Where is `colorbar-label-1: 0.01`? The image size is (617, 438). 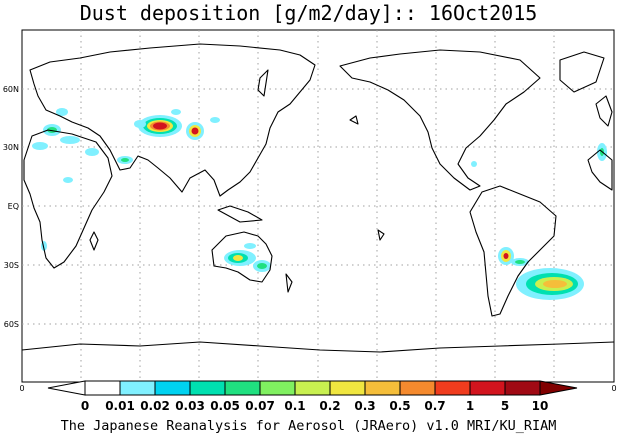 colorbar-label-1: 0.01 is located at coordinates (120, 406).